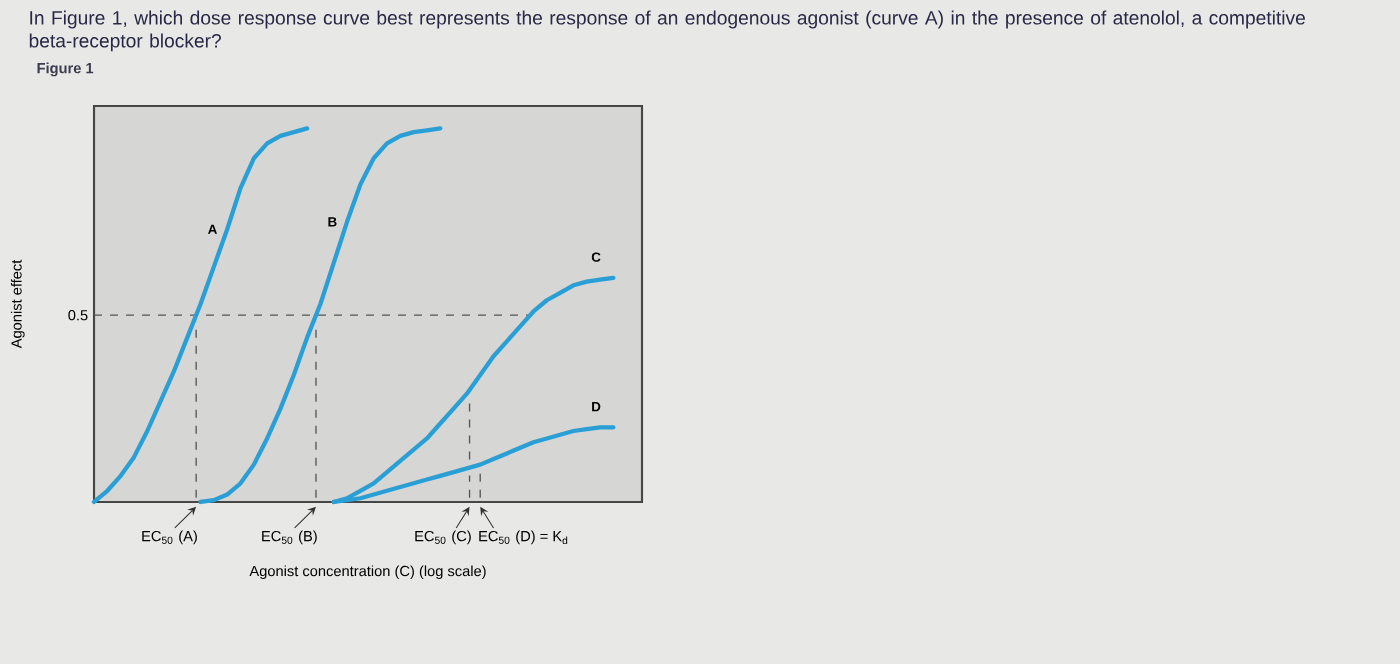  I want to click on chart-title: In Figure 1, which dose response curve best represents the response of an endogenous agonist (curve A) in the presence of atenolol, a competitive beta-receptor blocker?, so click(667, 31).